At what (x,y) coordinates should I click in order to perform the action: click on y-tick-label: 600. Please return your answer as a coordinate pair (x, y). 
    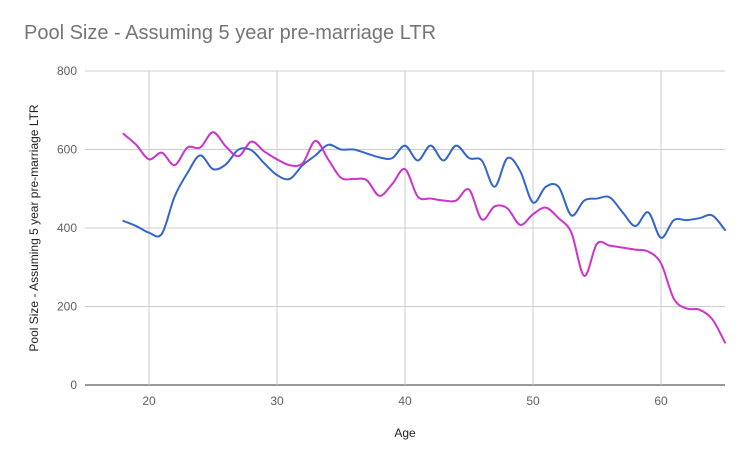
    Looking at the image, I should click on (67, 150).